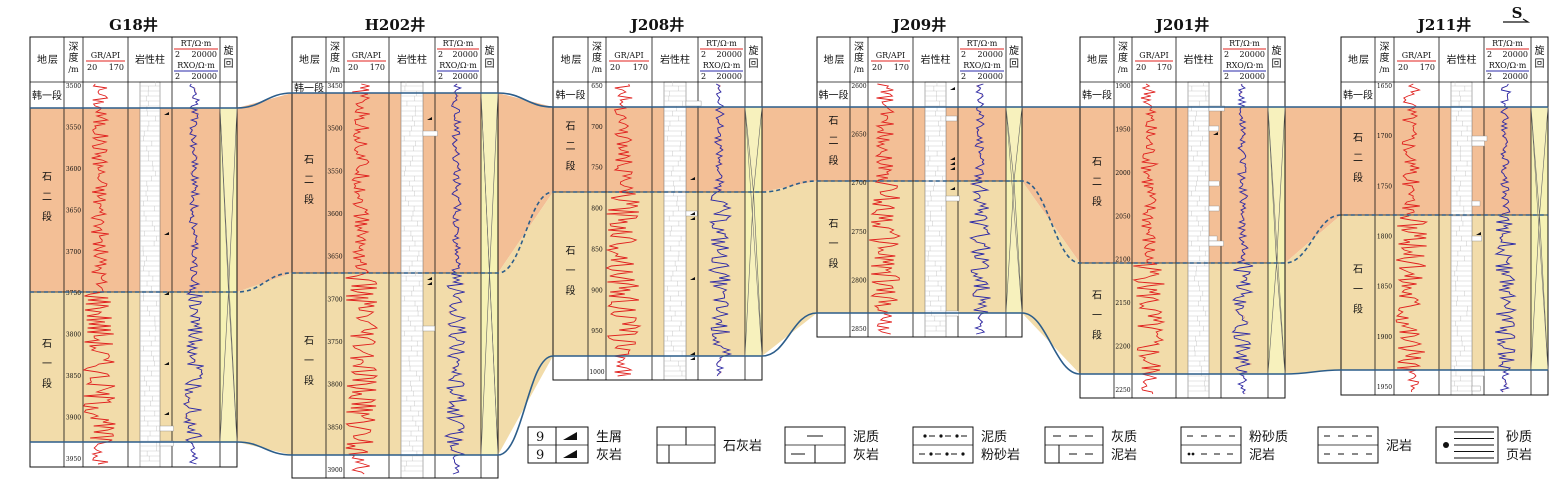  Describe the element at coordinates (1461, 238) in the screenshot. I see `lith-column` at that location.